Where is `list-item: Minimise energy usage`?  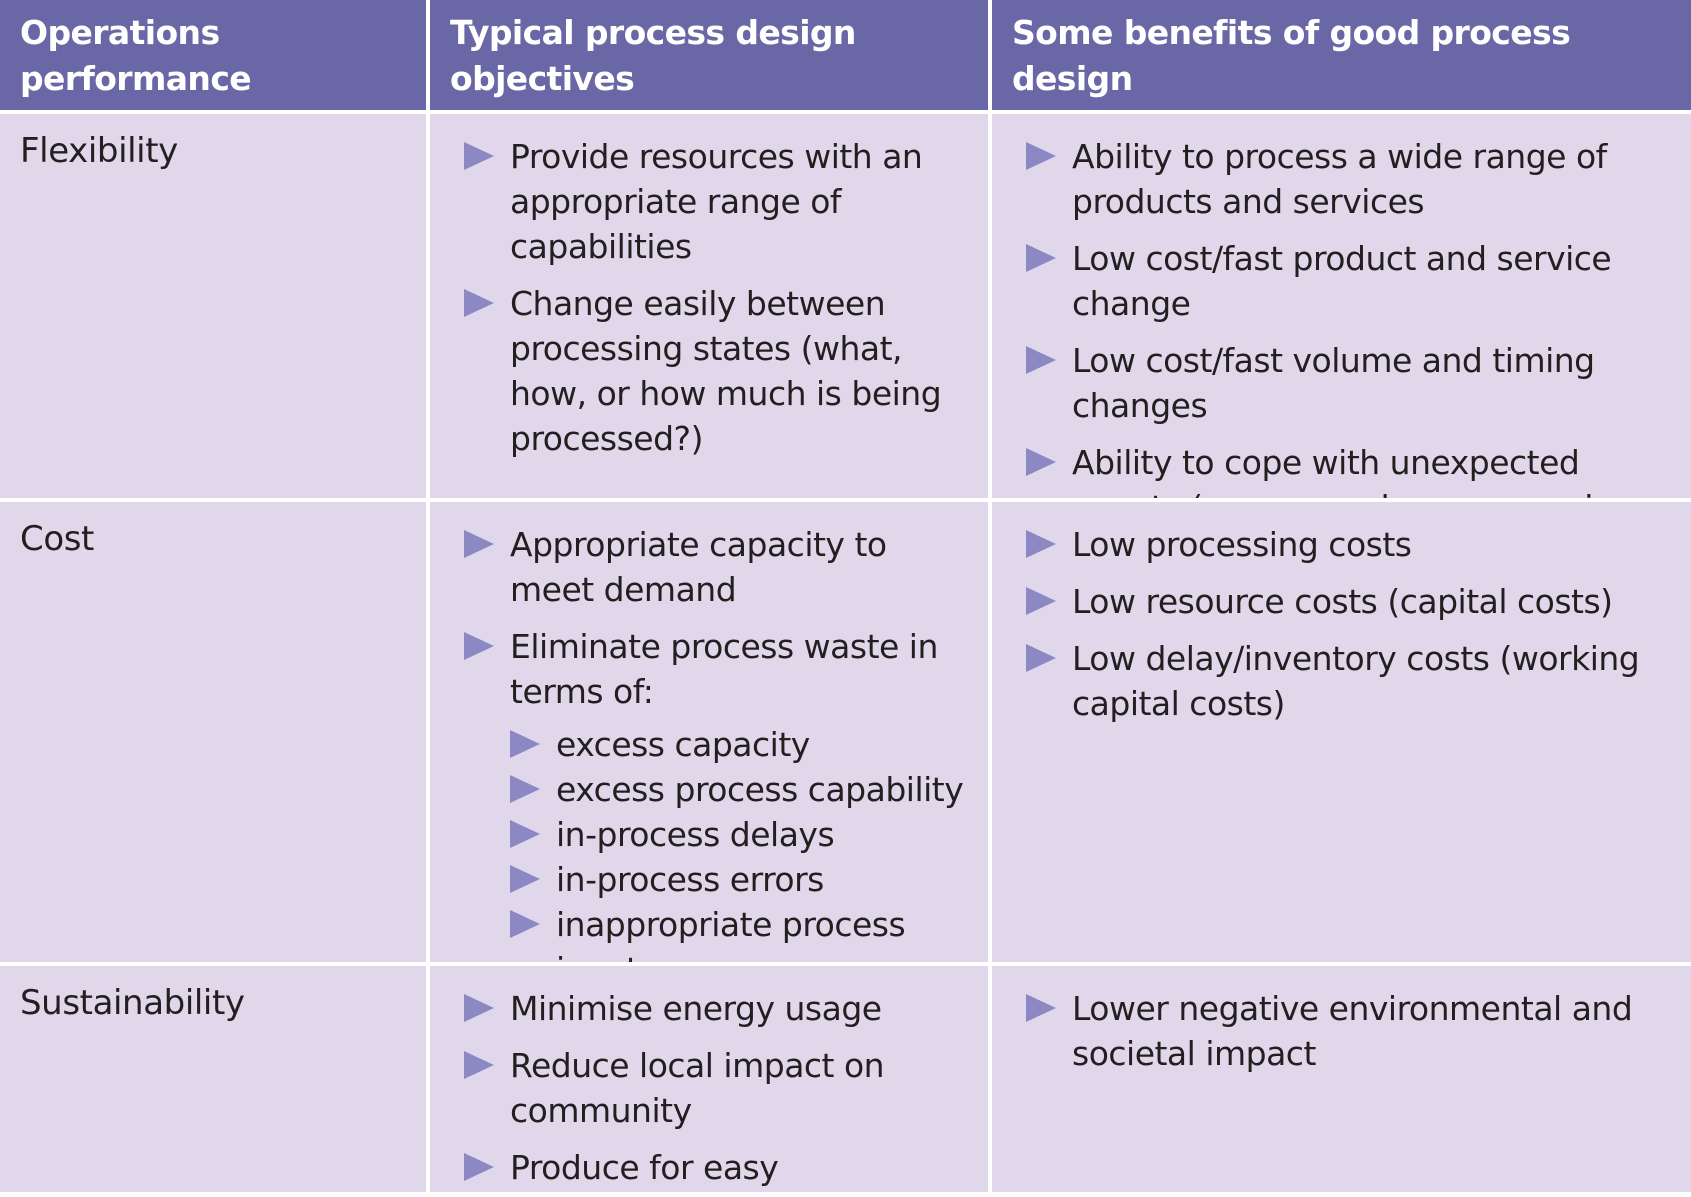 list-item: Minimise energy usage is located at coordinates (721, 1008).